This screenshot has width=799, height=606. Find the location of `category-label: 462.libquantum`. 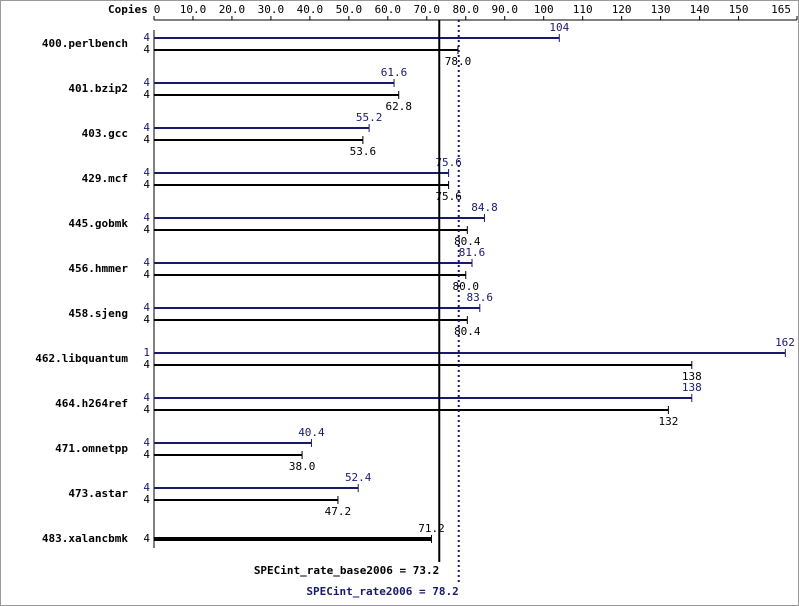

category-label: 462.libquantum is located at coordinates (81, 358).